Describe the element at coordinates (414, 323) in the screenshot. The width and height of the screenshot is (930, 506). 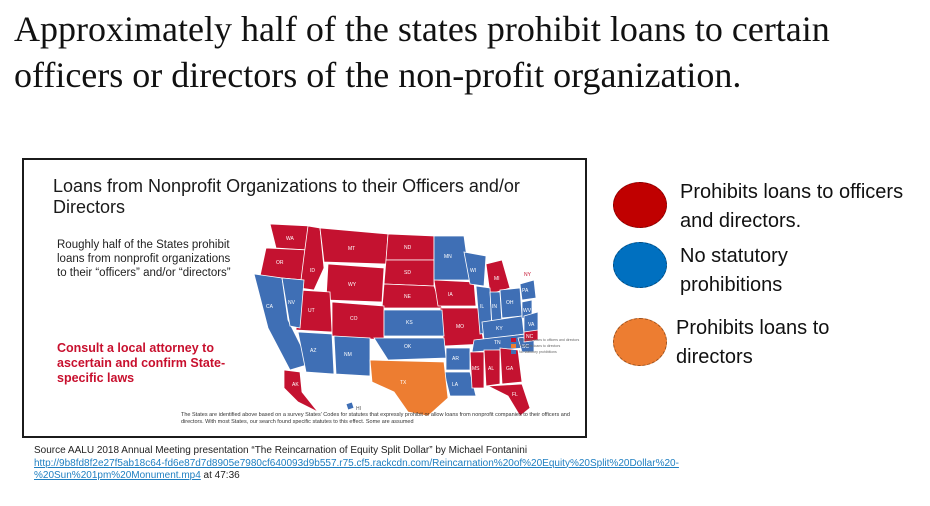
I see `state-ks` at that location.